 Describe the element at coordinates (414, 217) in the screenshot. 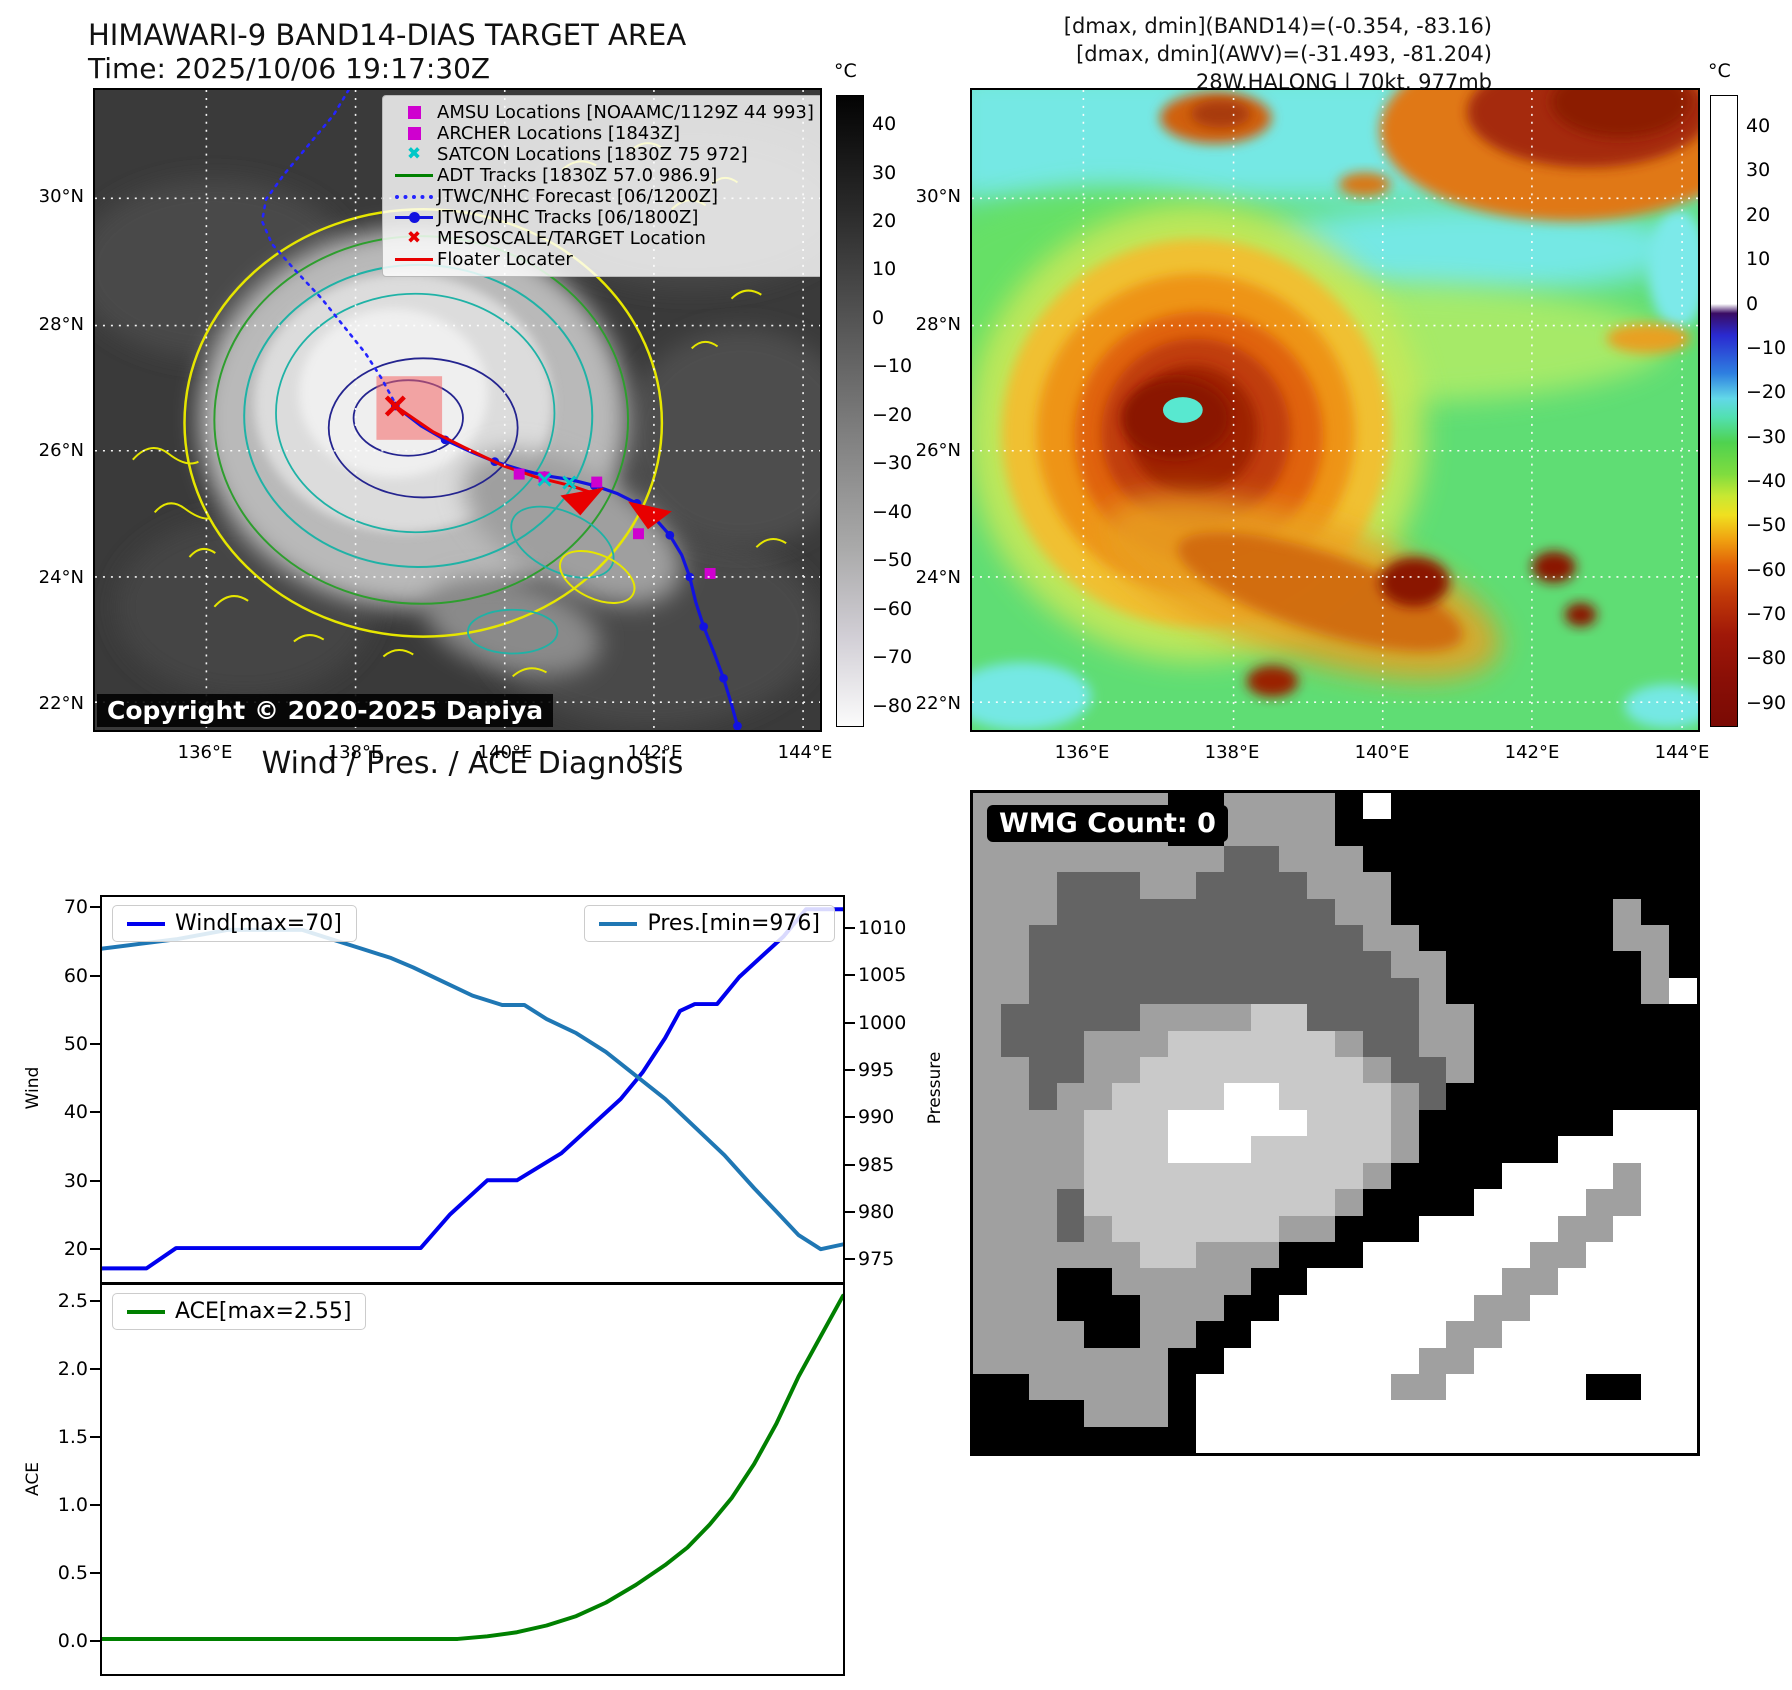

I see `line-dot-blue-swatch` at that location.